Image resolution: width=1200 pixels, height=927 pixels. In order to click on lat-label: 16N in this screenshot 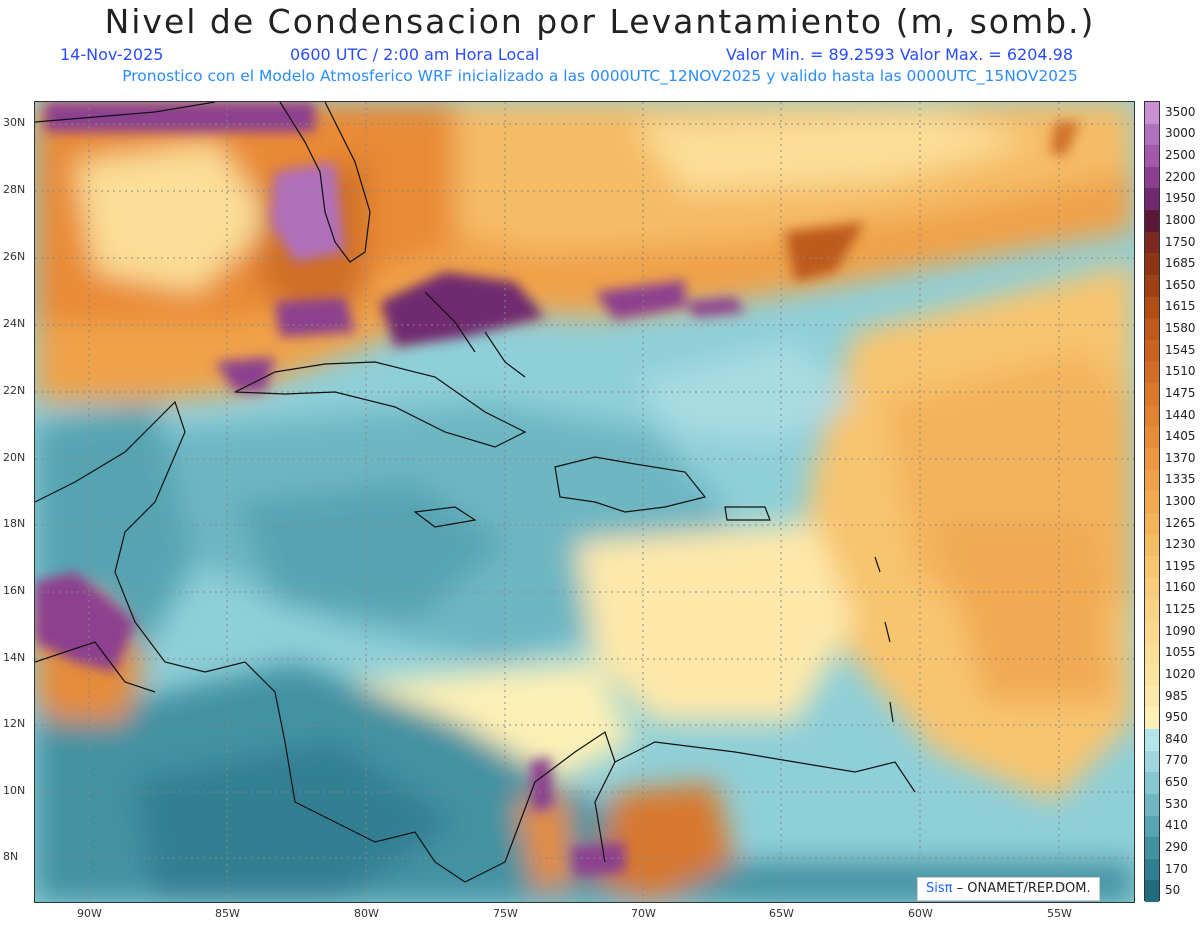, I will do `click(14, 590)`.